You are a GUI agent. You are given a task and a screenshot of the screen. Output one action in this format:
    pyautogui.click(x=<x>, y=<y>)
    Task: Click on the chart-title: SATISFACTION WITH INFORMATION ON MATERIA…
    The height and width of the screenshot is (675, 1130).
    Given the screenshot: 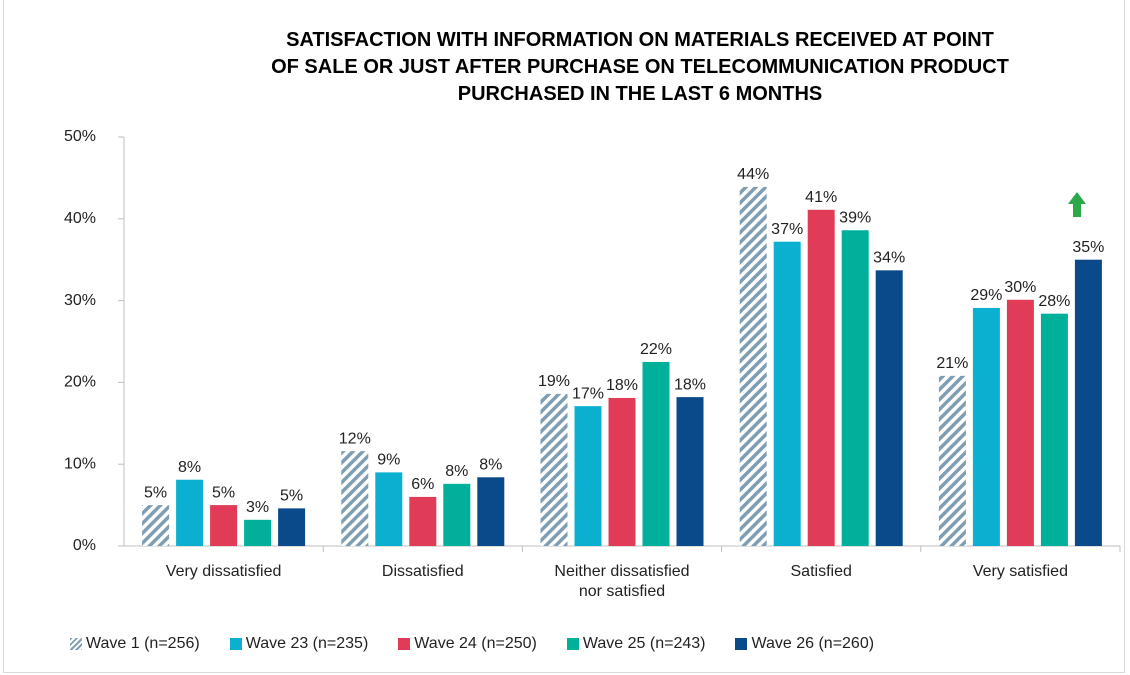 What is the action you would take?
    pyautogui.click(x=640, y=67)
    